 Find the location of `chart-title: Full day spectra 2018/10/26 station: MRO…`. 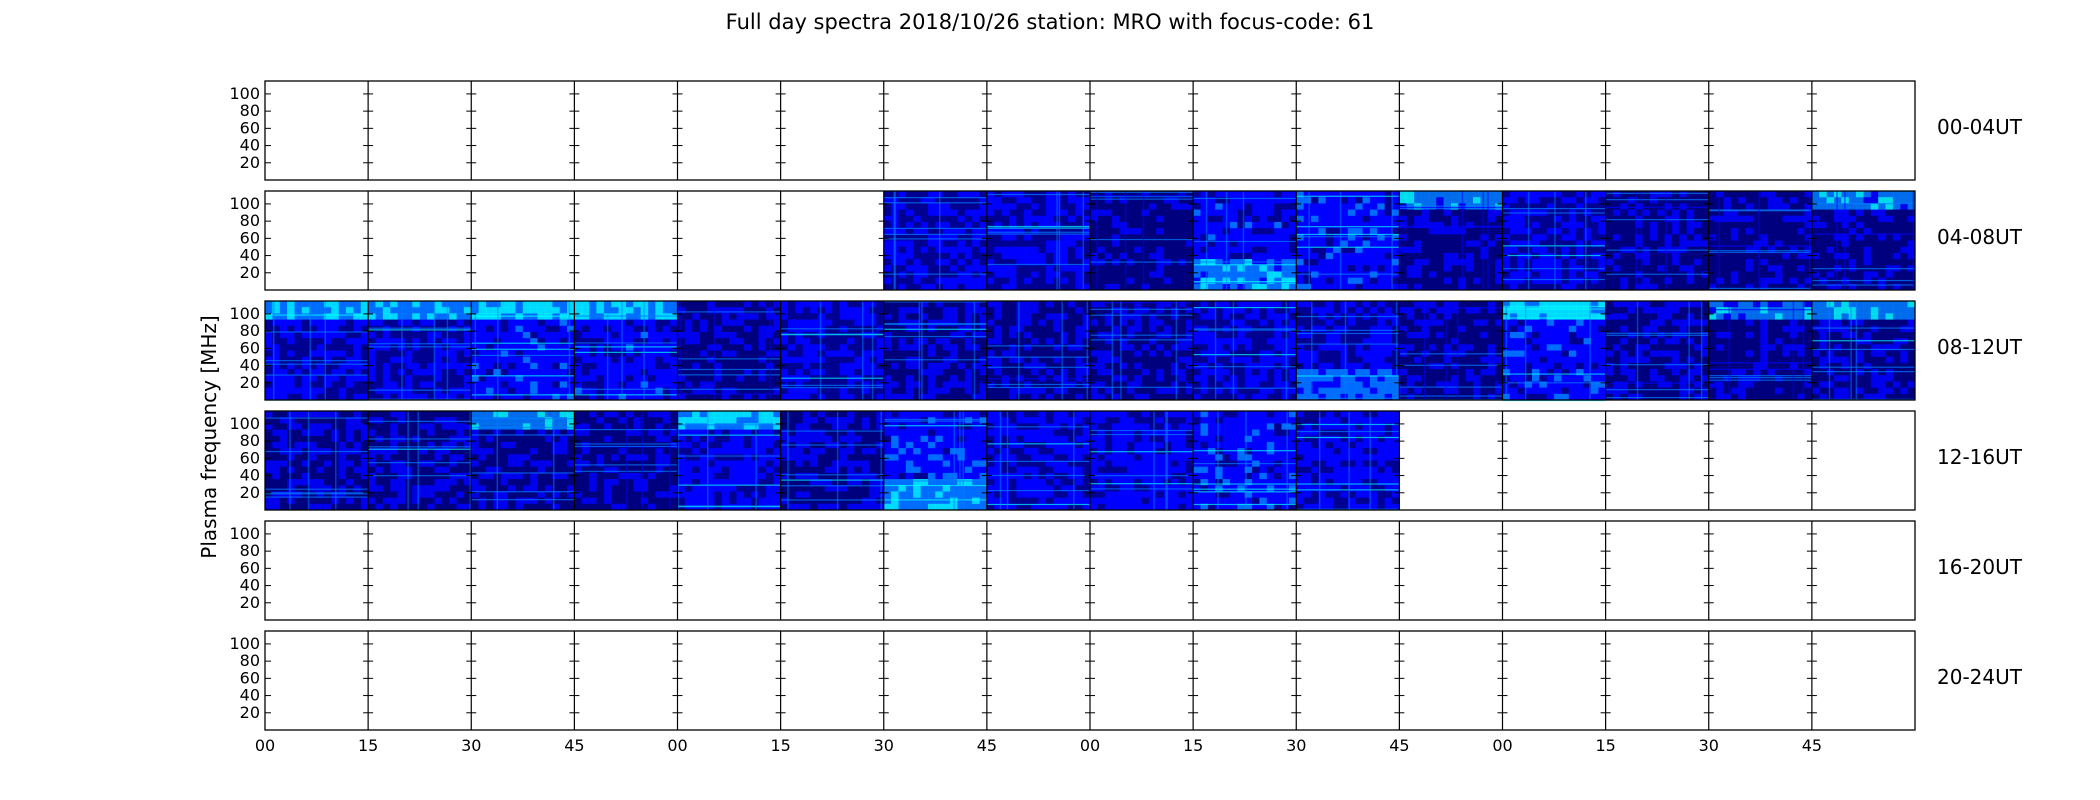

chart-title: Full day spectra 2018/10/26 station: MRO… is located at coordinates (1050, 22).